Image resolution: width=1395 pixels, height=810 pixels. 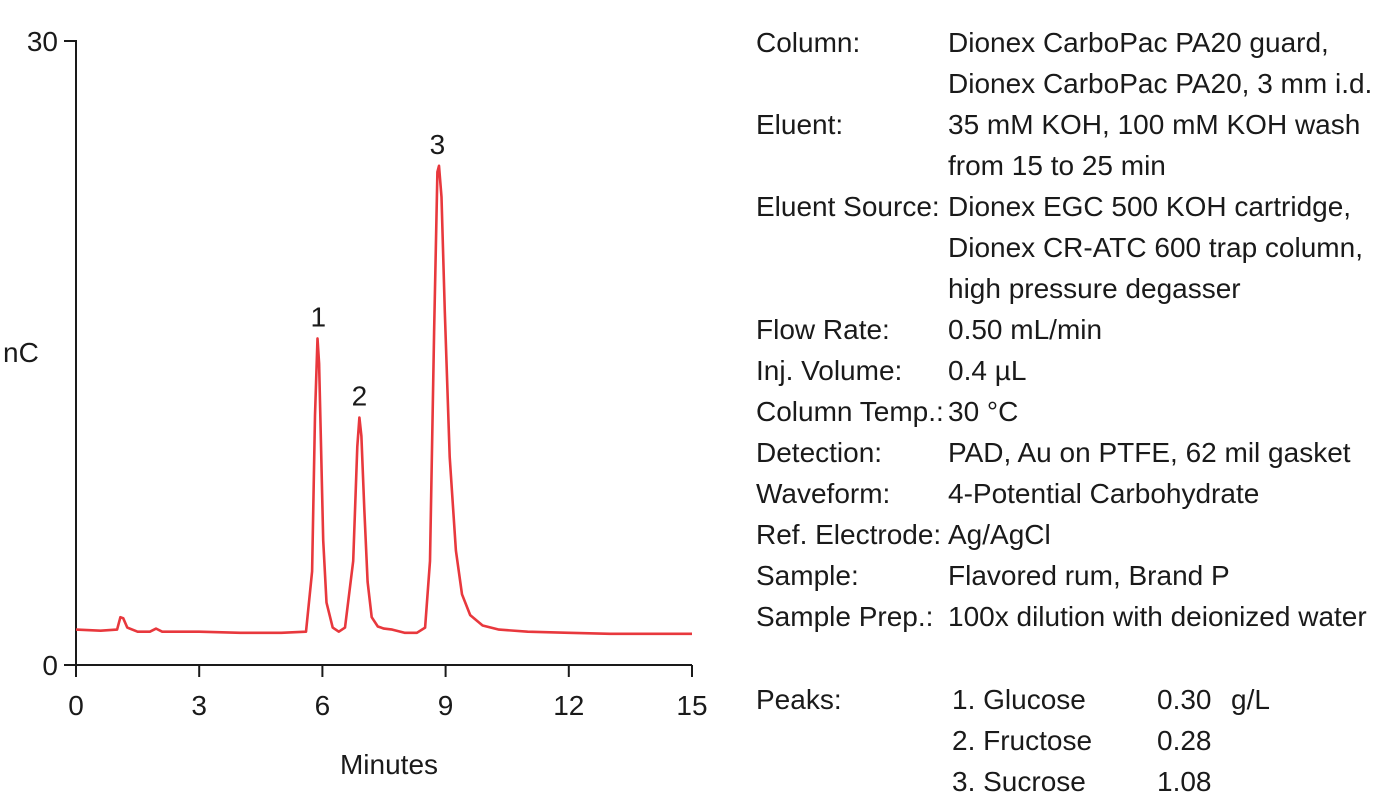 What do you see at coordinates (1025, 329) in the screenshot?
I see `condition-value: 0.50 mL/min` at bounding box center [1025, 329].